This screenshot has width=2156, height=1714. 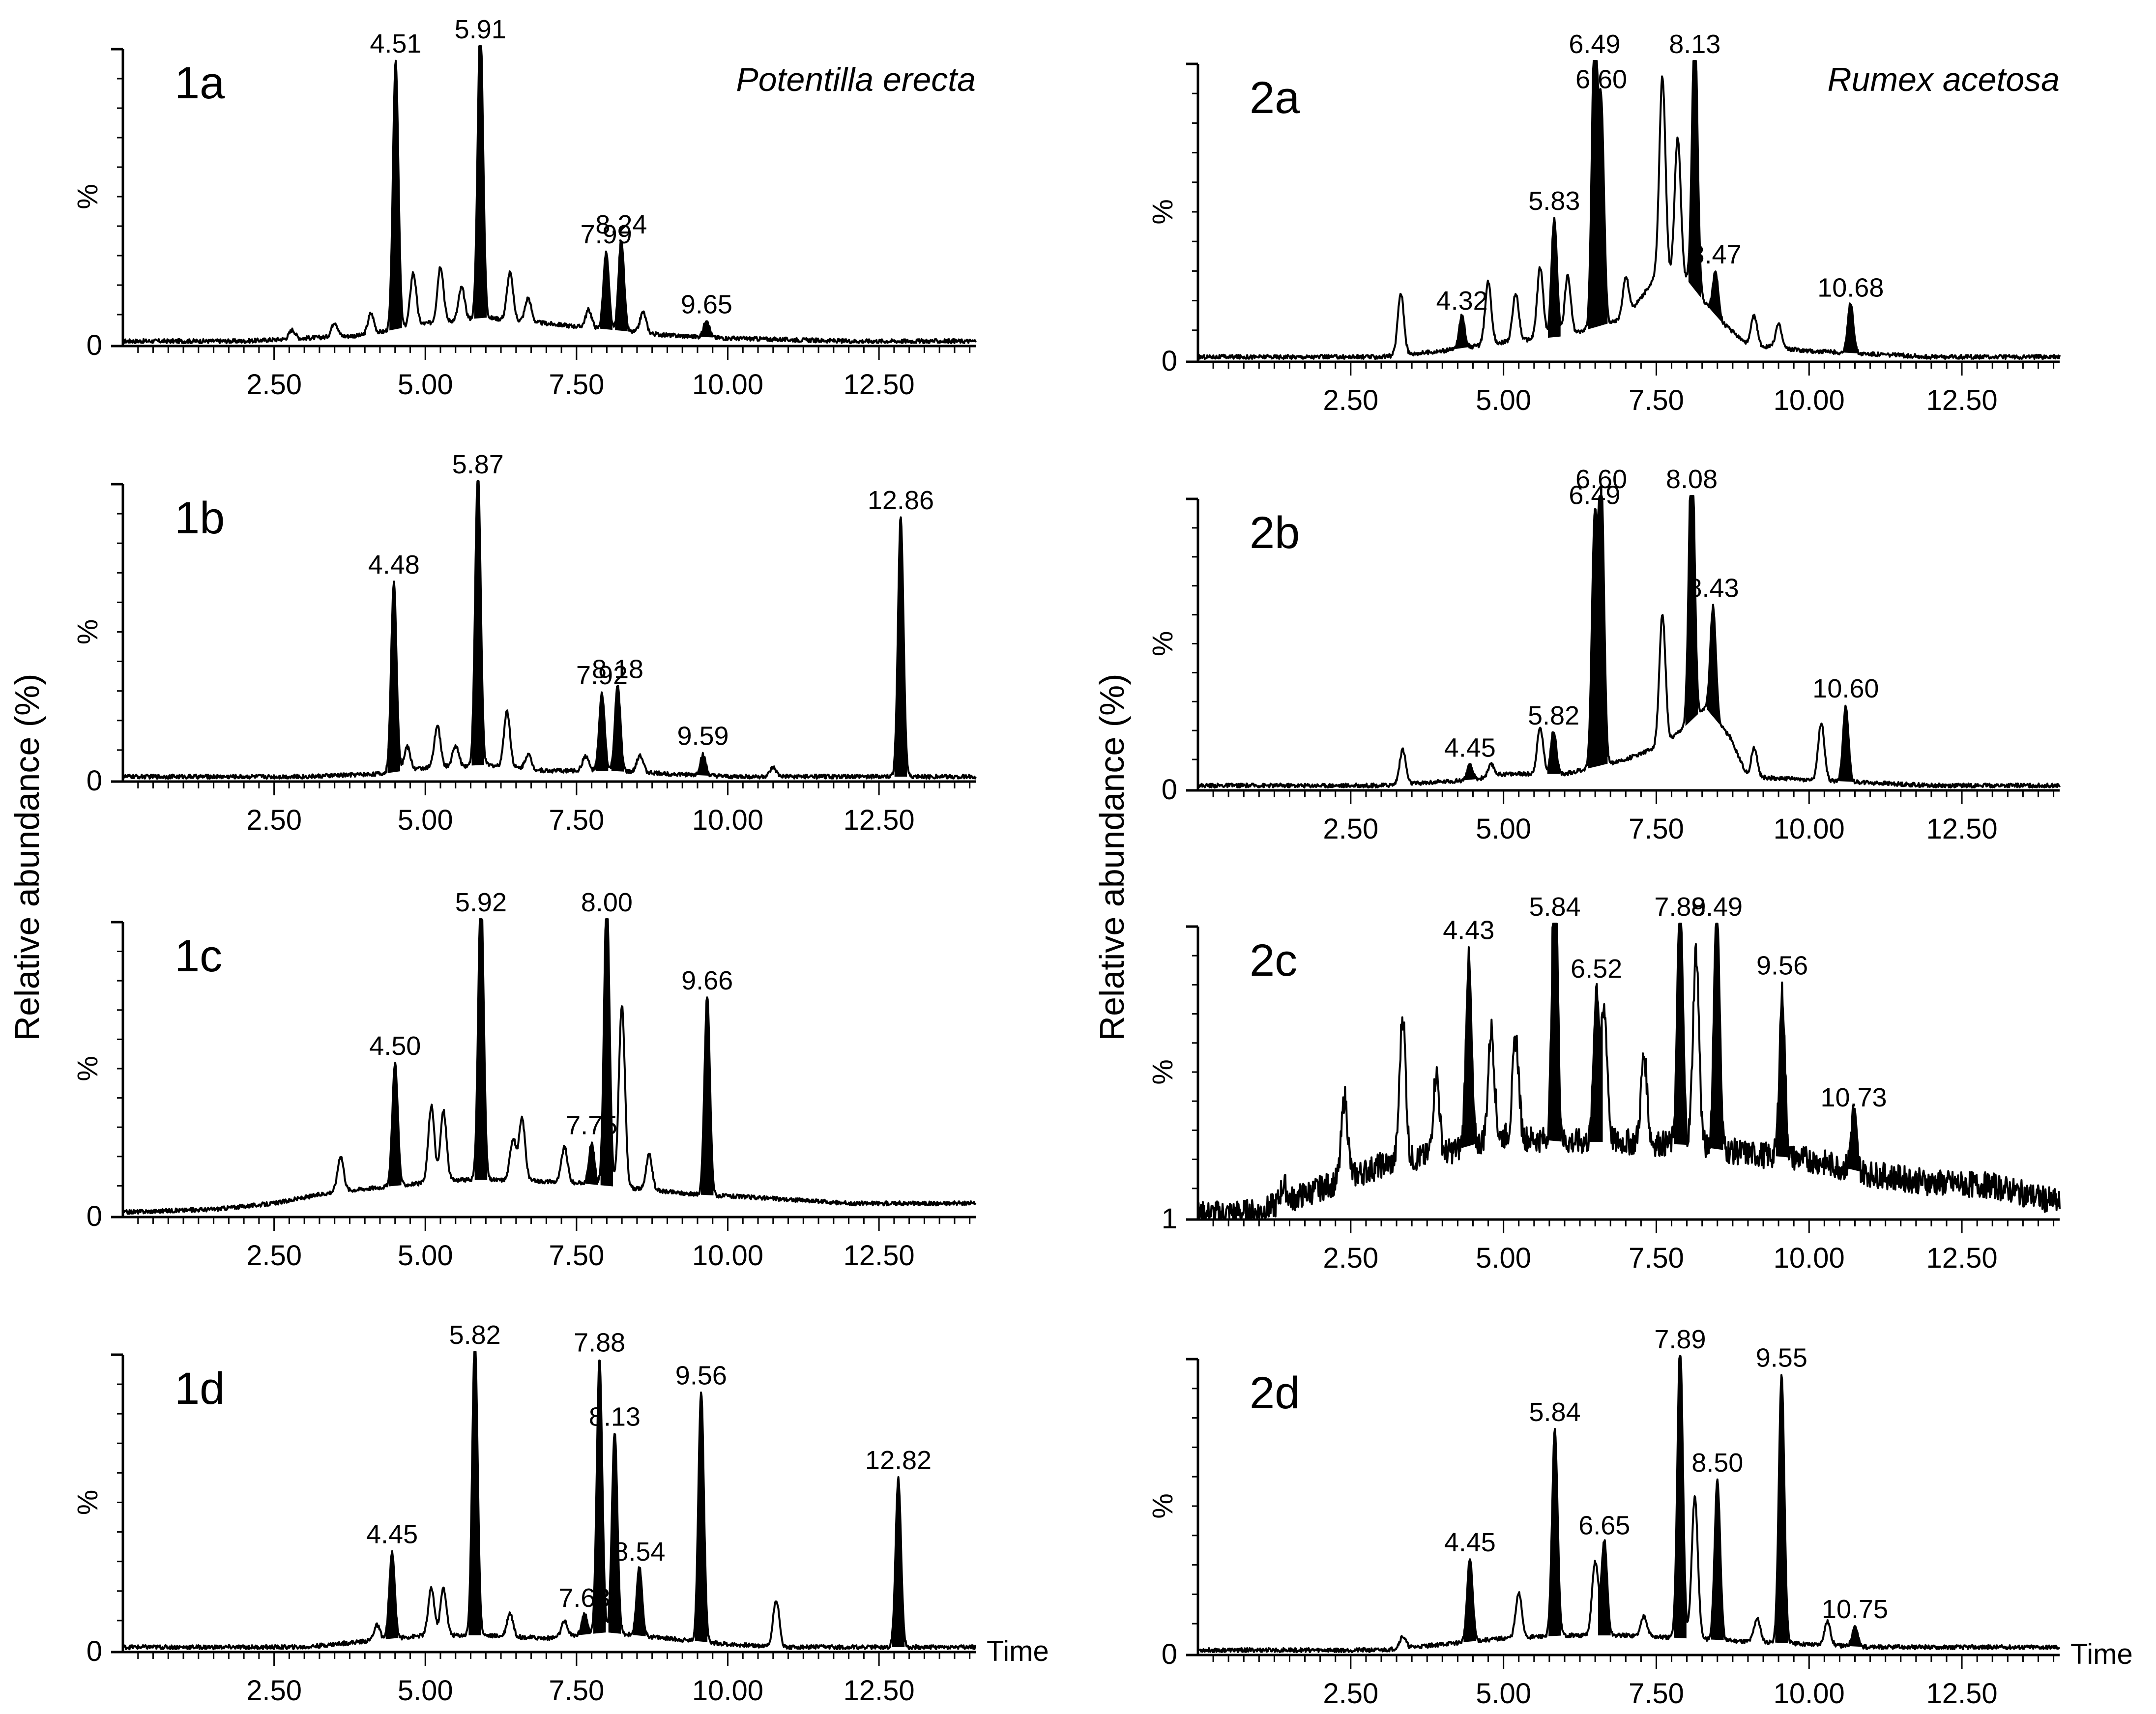 What do you see at coordinates (396, 1124) in the screenshot?
I see `peak-fill-4.50` at bounding box center [396, 1124].